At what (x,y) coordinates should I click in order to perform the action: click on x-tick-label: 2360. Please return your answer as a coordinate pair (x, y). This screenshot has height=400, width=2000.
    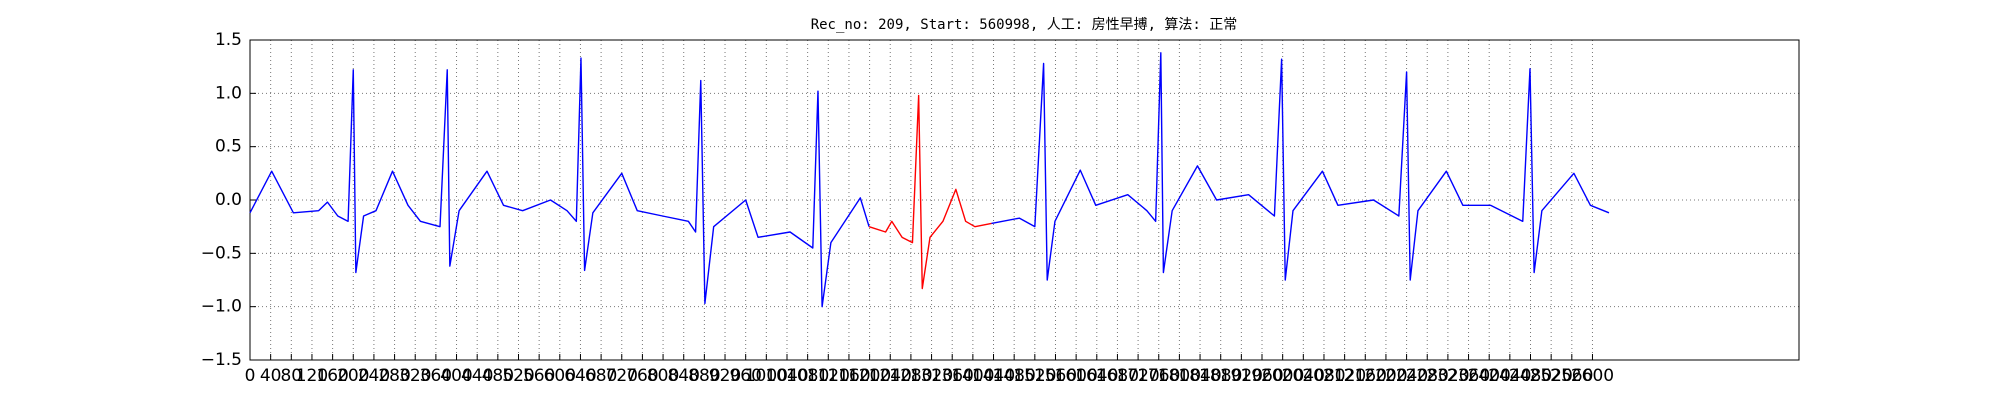
    Looking at the image, I should click on (1468, 376).